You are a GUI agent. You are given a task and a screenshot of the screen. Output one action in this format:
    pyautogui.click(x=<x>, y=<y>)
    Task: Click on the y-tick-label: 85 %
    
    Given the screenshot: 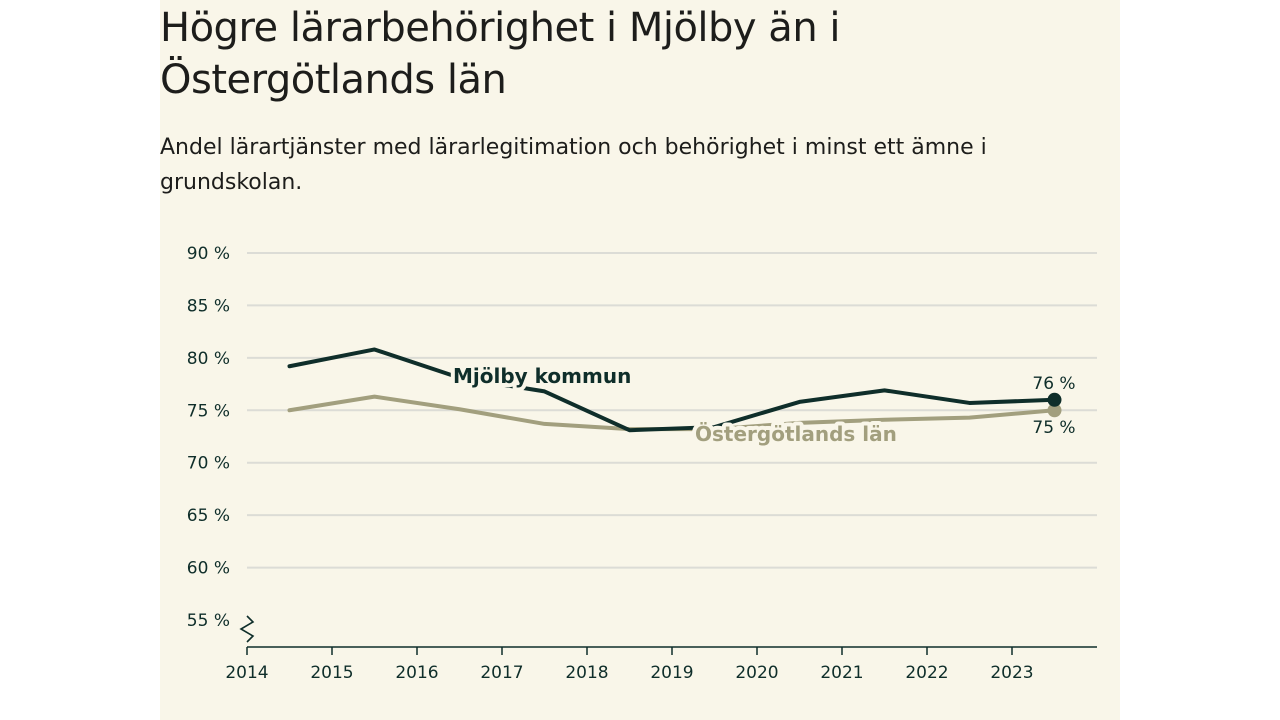 What is the action you would take?
    pyautogui.click(x=208, y=306)
    